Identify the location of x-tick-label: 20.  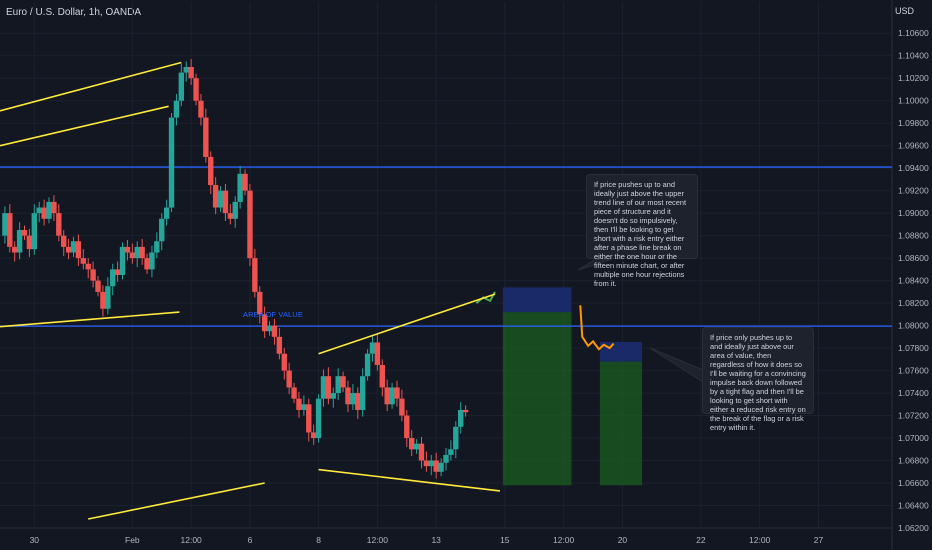
(623, 540).